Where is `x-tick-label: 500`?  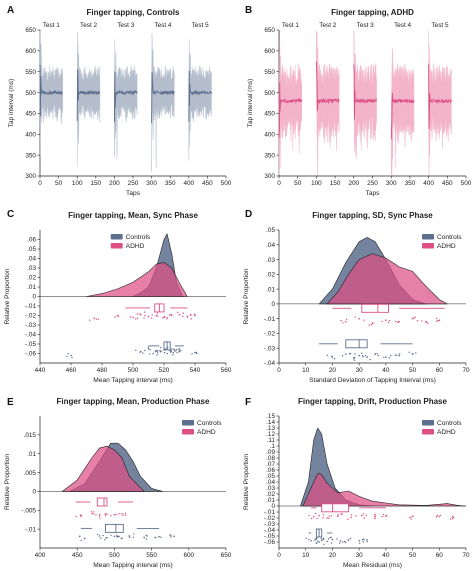 x-tick-label: 500 is located at coordinates (114, 555).